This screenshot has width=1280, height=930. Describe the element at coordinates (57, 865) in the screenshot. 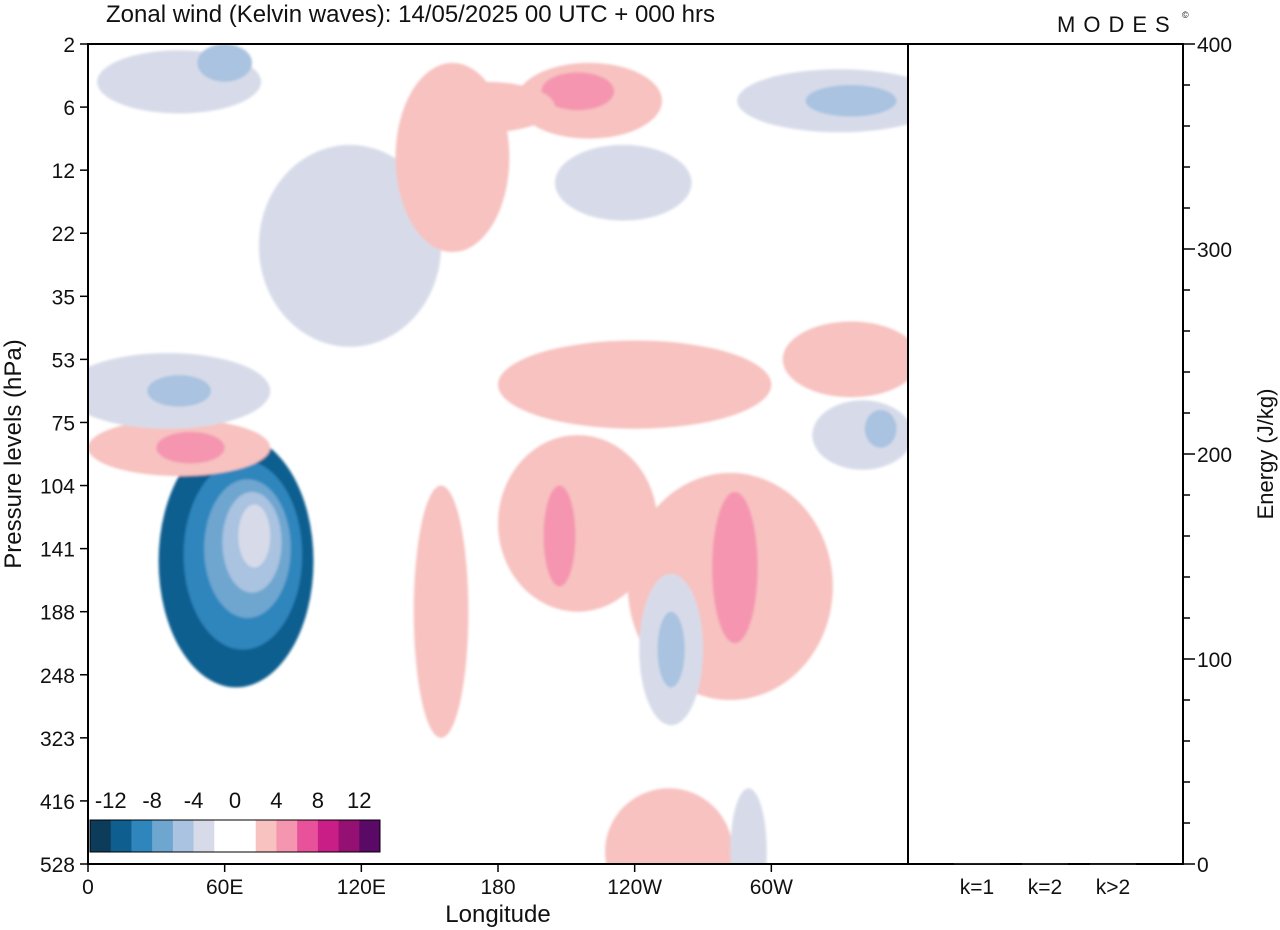

I see `pressure-tick-label: 528` at that location.